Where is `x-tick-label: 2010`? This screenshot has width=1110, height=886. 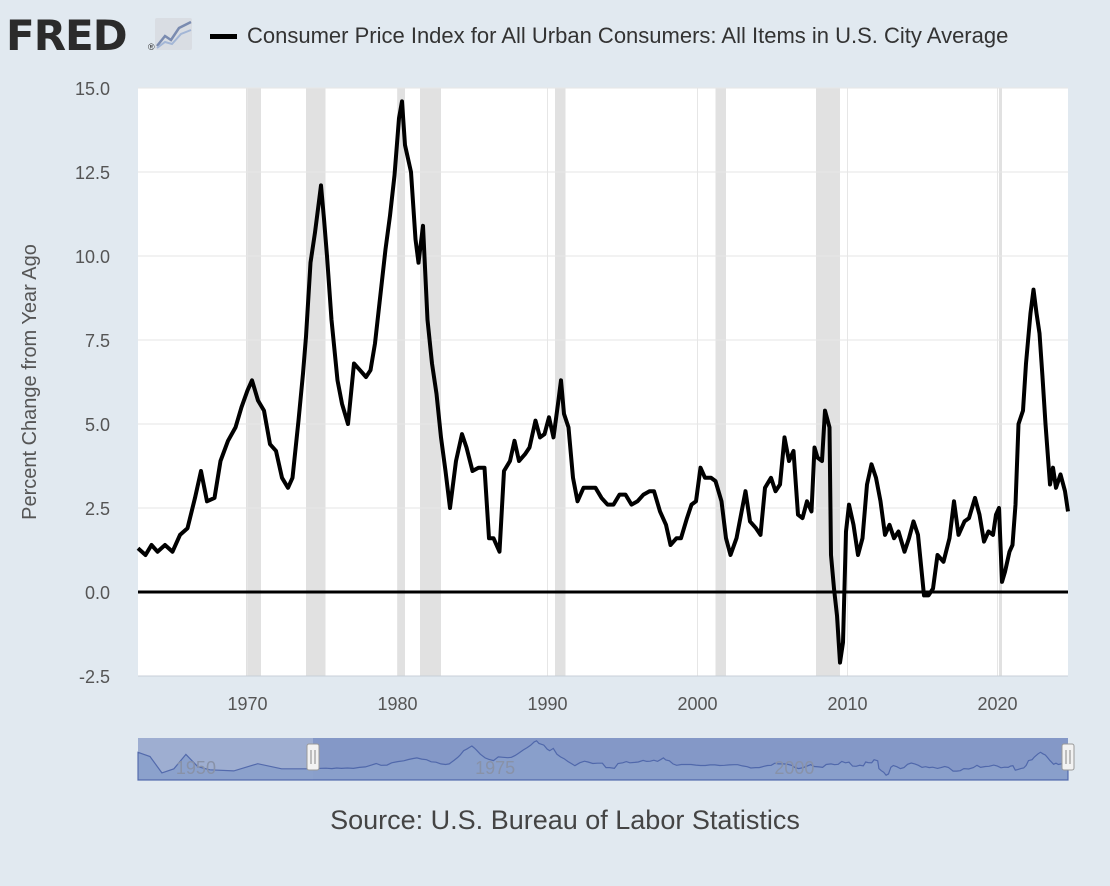
x-tick-label: 2010 is located at coordinates (847, 704).